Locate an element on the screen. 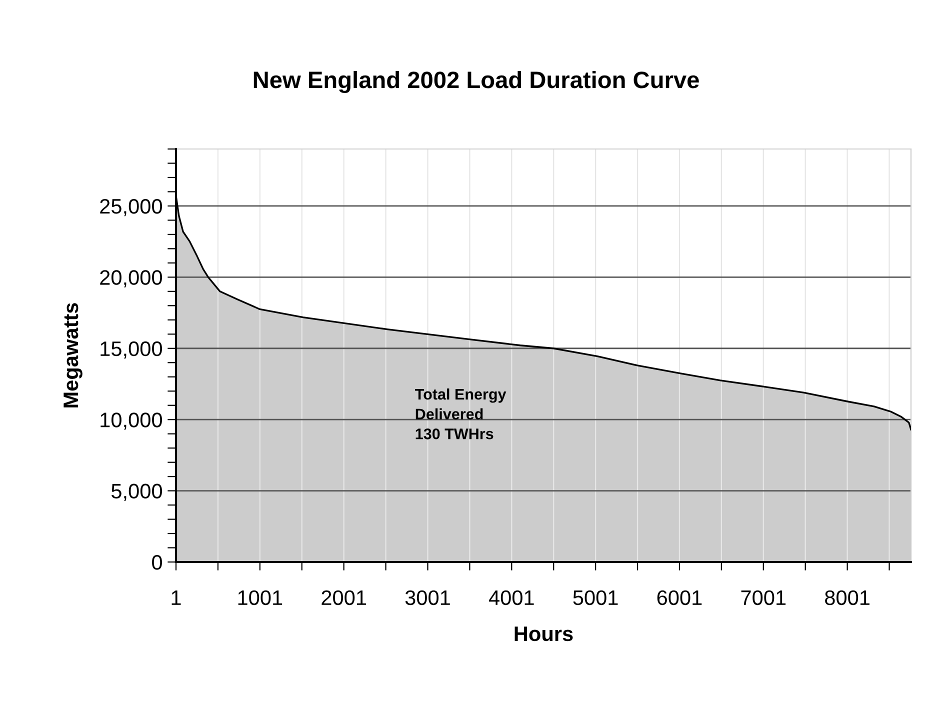 The width and height of the screenshot is (952, 720). y-tick-label: 20,000 is located at coordinates (131, 279).